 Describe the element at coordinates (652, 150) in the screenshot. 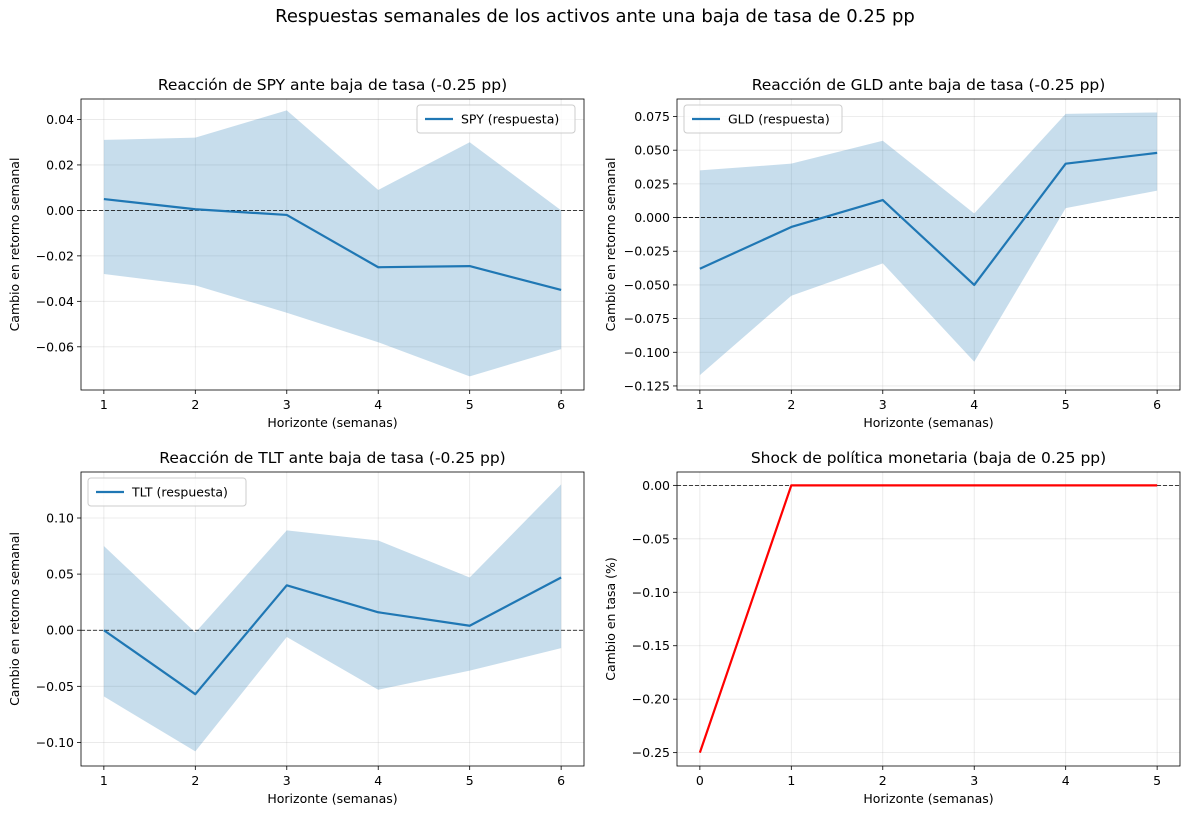

I see `y-tick-label: 0.050` at that location.